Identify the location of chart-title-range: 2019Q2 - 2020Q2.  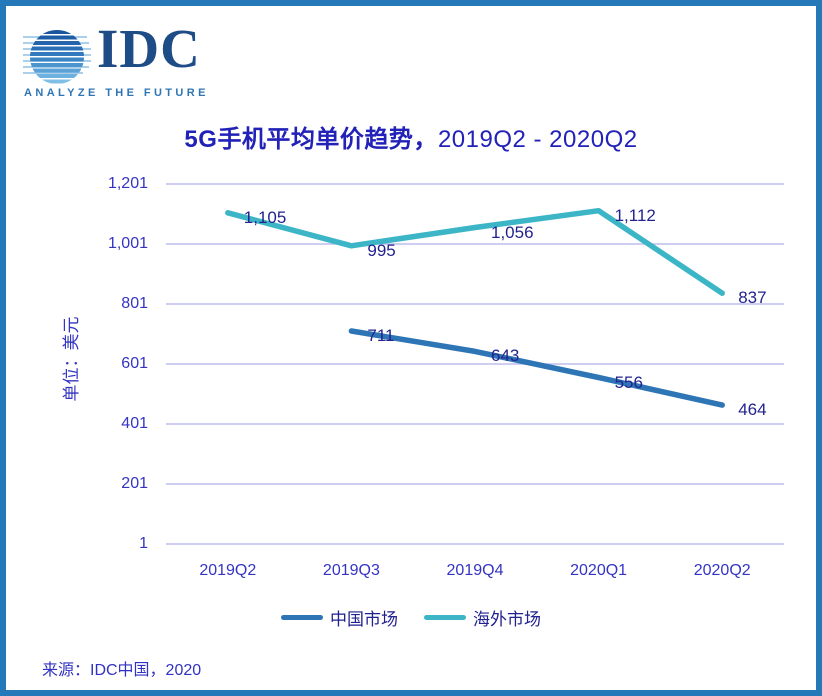
(537, 139).